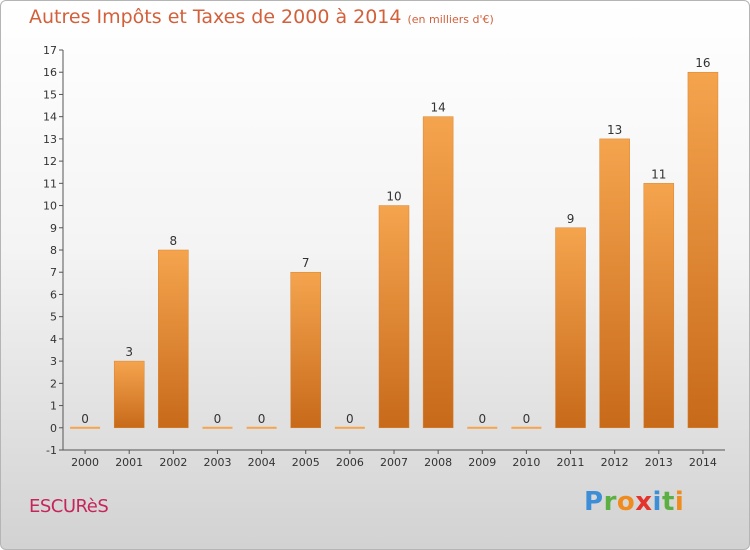 The height and width of the screenshot is (550, 750). What do you see at coordinates (702, 63) in the screenshot?
I see `data-label: 16` at bounding box center [702, 63].